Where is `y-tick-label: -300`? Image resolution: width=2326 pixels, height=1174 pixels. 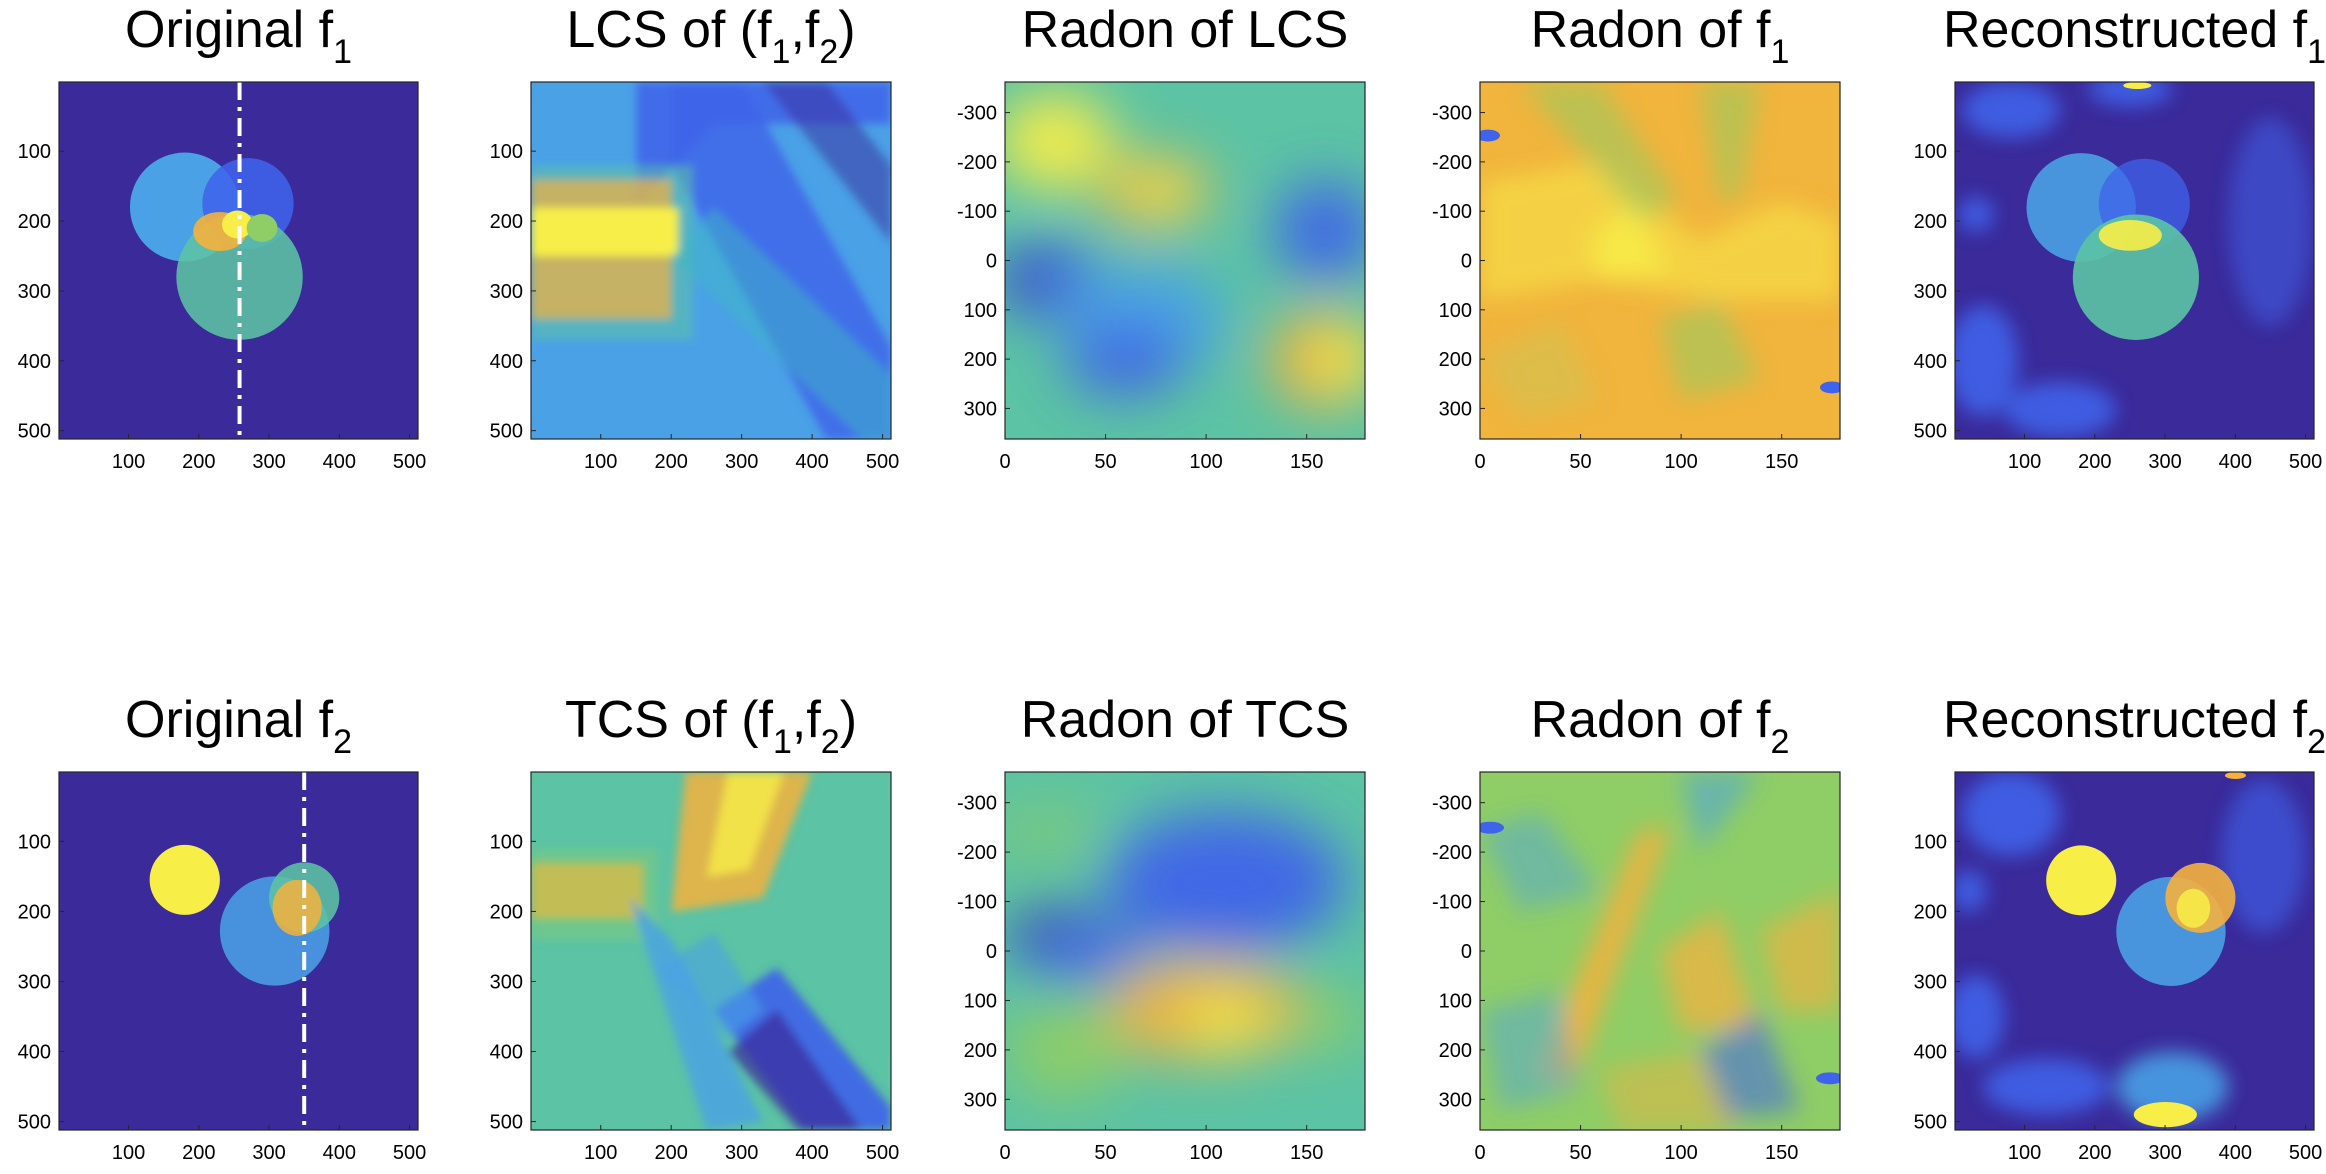 y-tick-label: -300 is located at coordinates (977, 114).